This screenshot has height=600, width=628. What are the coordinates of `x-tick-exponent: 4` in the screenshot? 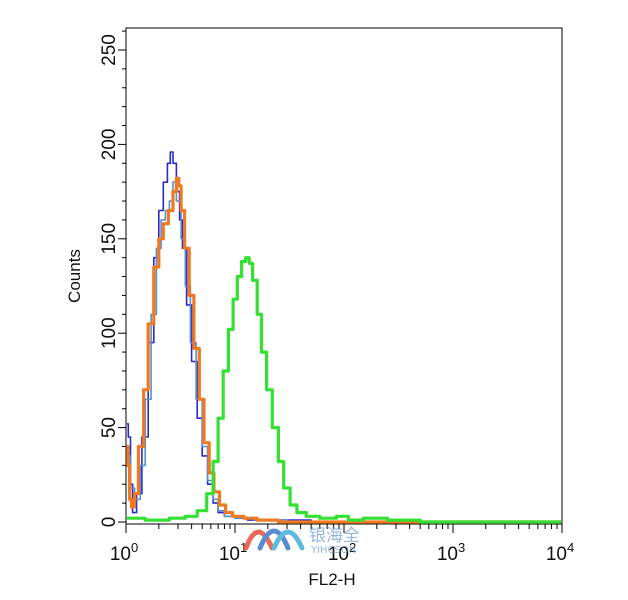 It's located at (570, 547).